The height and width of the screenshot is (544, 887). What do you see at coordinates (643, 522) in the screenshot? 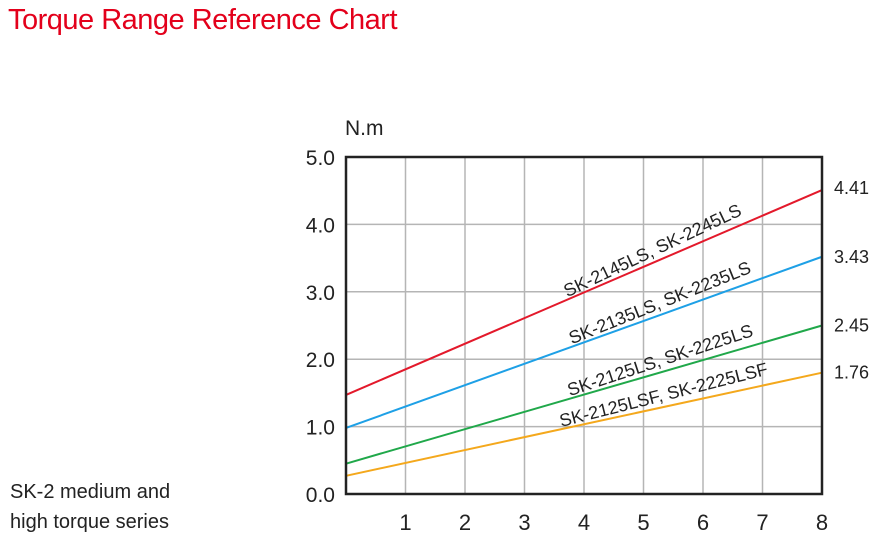
I see `x-tick-label: 5` at bounding box center [643, 522].